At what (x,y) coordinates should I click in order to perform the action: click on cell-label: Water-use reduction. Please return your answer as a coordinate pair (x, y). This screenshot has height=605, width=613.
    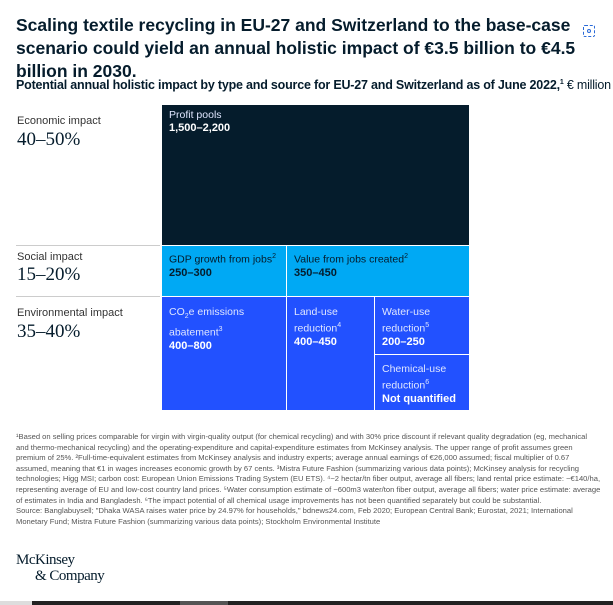
    Looking at the image, I should click on (406, 320).